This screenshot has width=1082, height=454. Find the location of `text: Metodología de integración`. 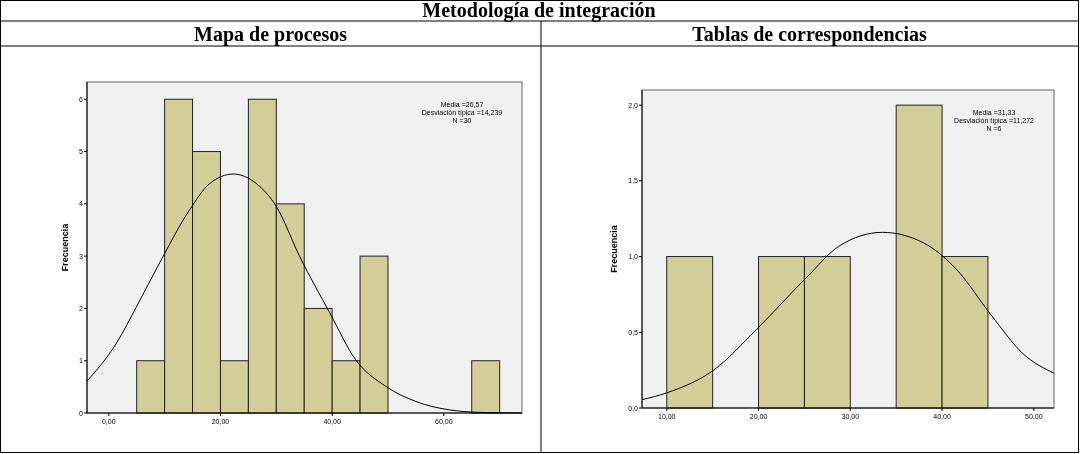

text: Metodología de integración is located at coordinates (539, 11).